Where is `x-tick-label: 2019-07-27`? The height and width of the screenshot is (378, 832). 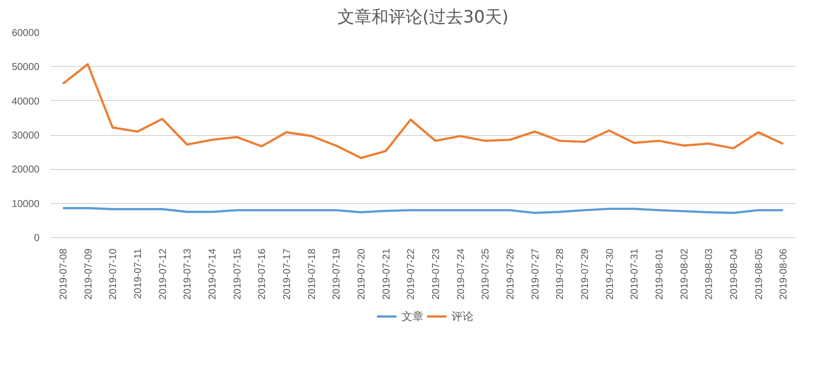 x-tick-label: 2019-07-27 is located at coordinates (536, 274).